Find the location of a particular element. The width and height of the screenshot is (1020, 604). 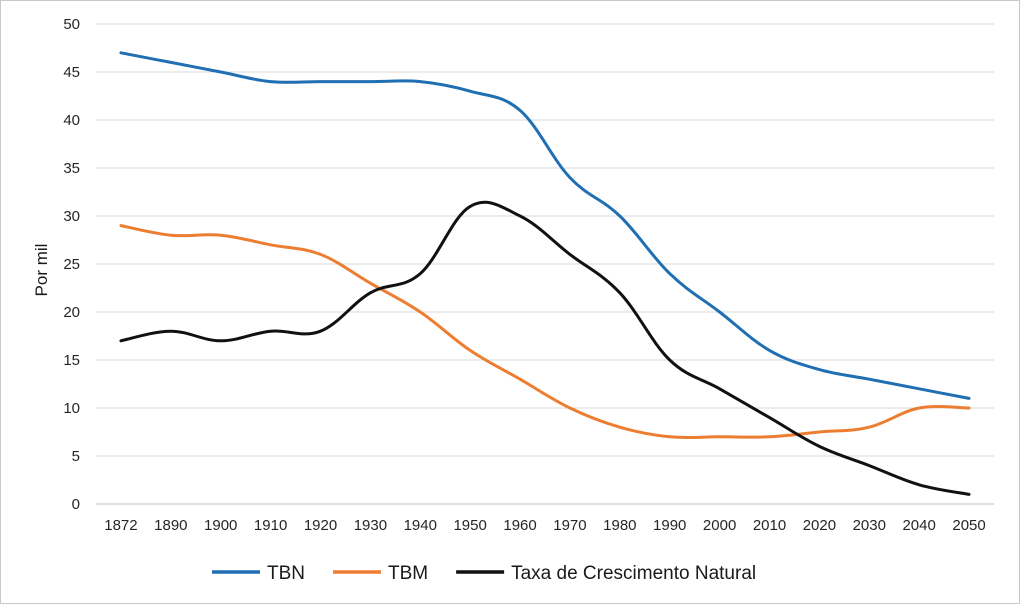

x-tick-label: 1872 is located at coordinates (120, 525).